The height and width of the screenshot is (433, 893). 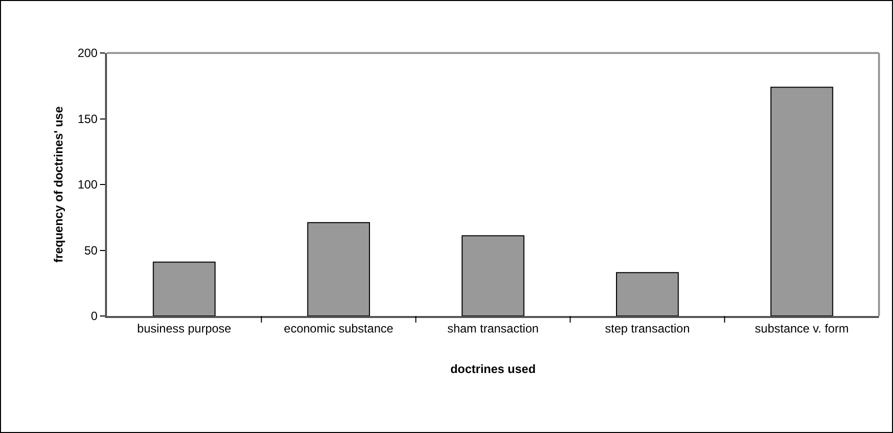 I want to click on x-tick-label: substance v. form, so click(x=801, y=328).